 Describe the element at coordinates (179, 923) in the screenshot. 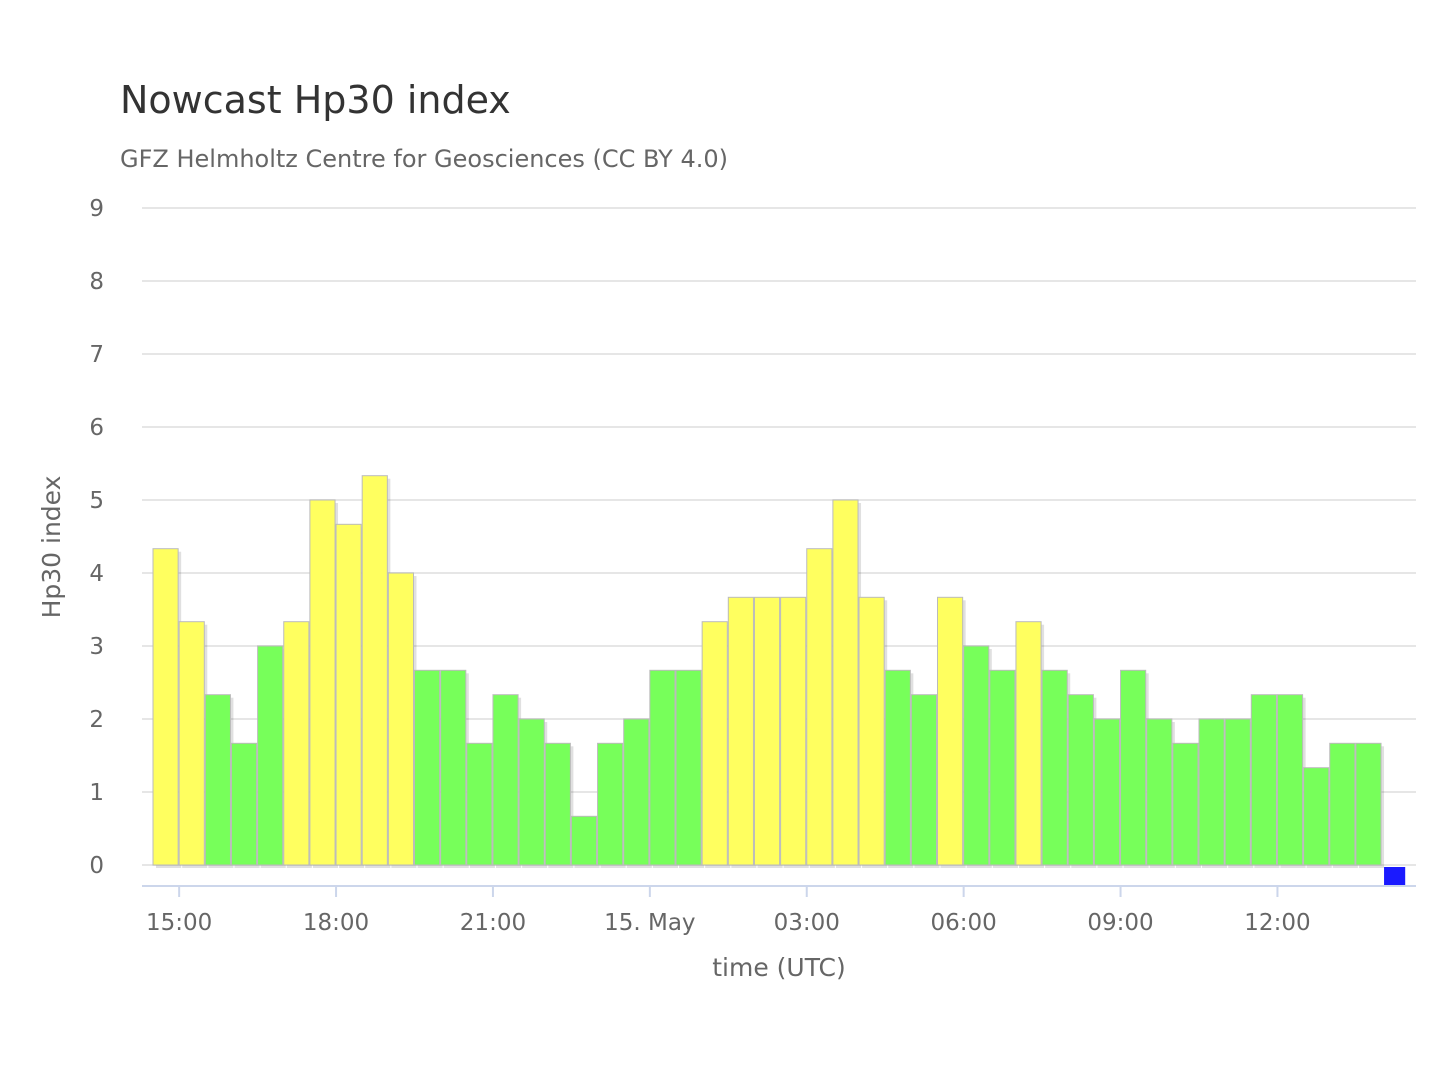

I see `x-tick-label: 15:00` at that location.